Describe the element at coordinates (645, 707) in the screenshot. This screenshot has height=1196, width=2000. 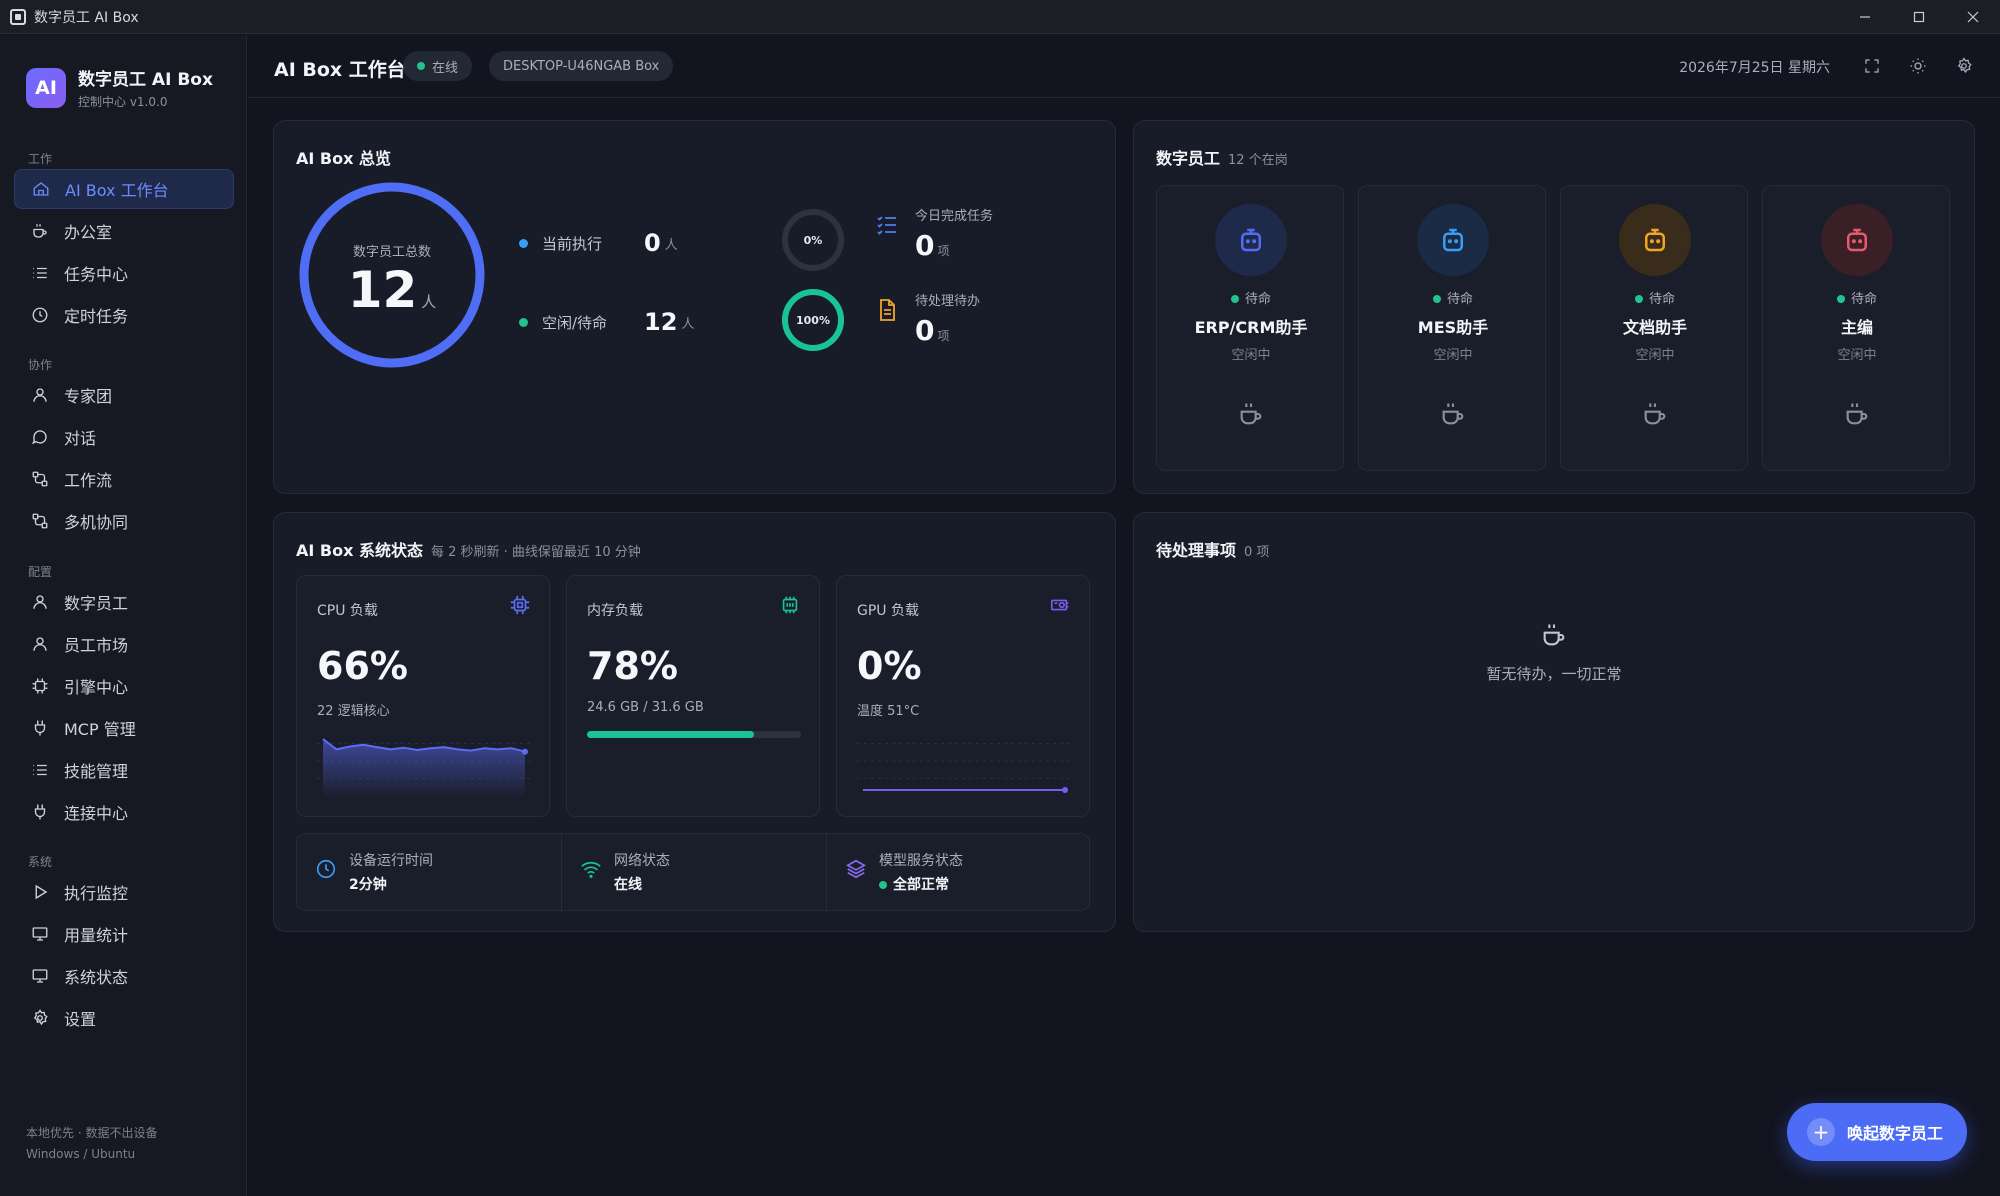
I see `memory-usage: 24.6 GB / 31.6 GB` at that location.